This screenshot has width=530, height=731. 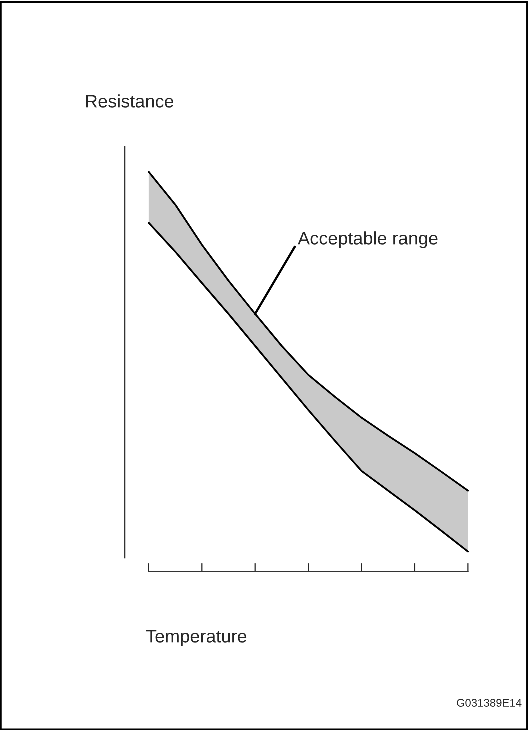 I want to click on text: G031389E14, so click(x=489, y=703).